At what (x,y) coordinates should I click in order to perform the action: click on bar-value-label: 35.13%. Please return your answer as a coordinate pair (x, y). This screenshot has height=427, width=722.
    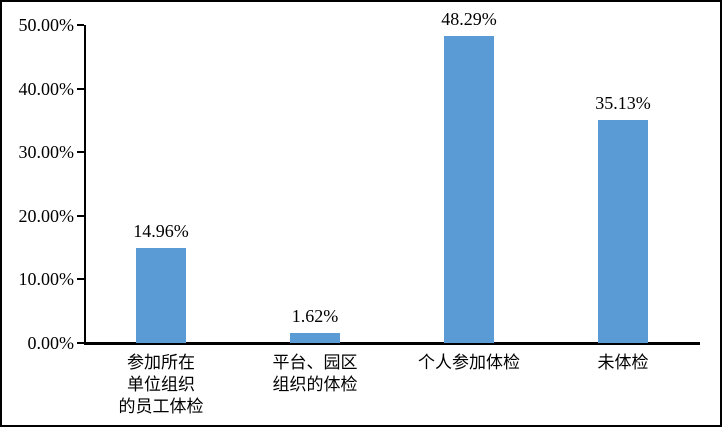
    Looking at the image, I should click on (623, 102).